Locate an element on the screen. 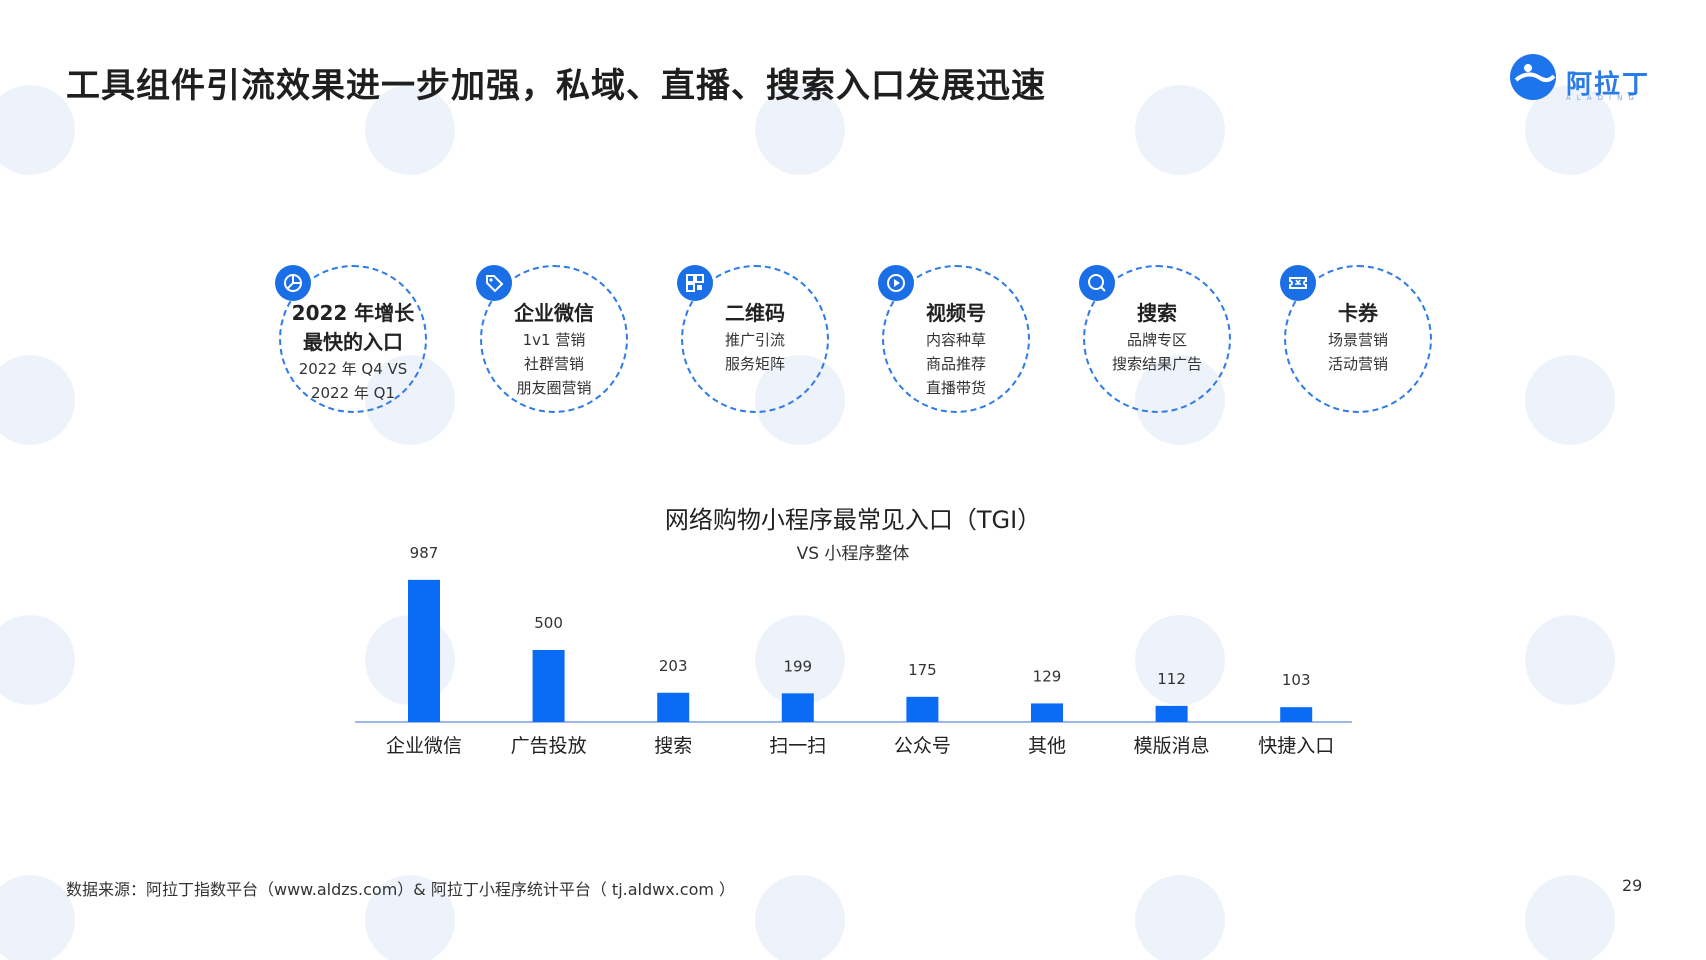 Image resolution: width=1706 pixels, height=960 pixels. entry-heading: 企业微信 is located at coordinates (554, 313).